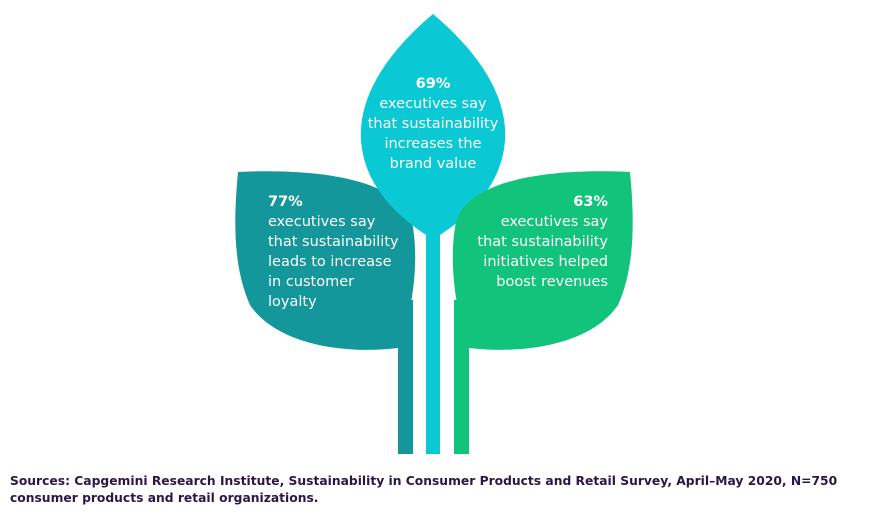 The image size is (888, 515). What do you see at coordinates (433, 84) in the screenshot?
I see `center-leaf-percent: 69%` at bounding box center [433, 84].